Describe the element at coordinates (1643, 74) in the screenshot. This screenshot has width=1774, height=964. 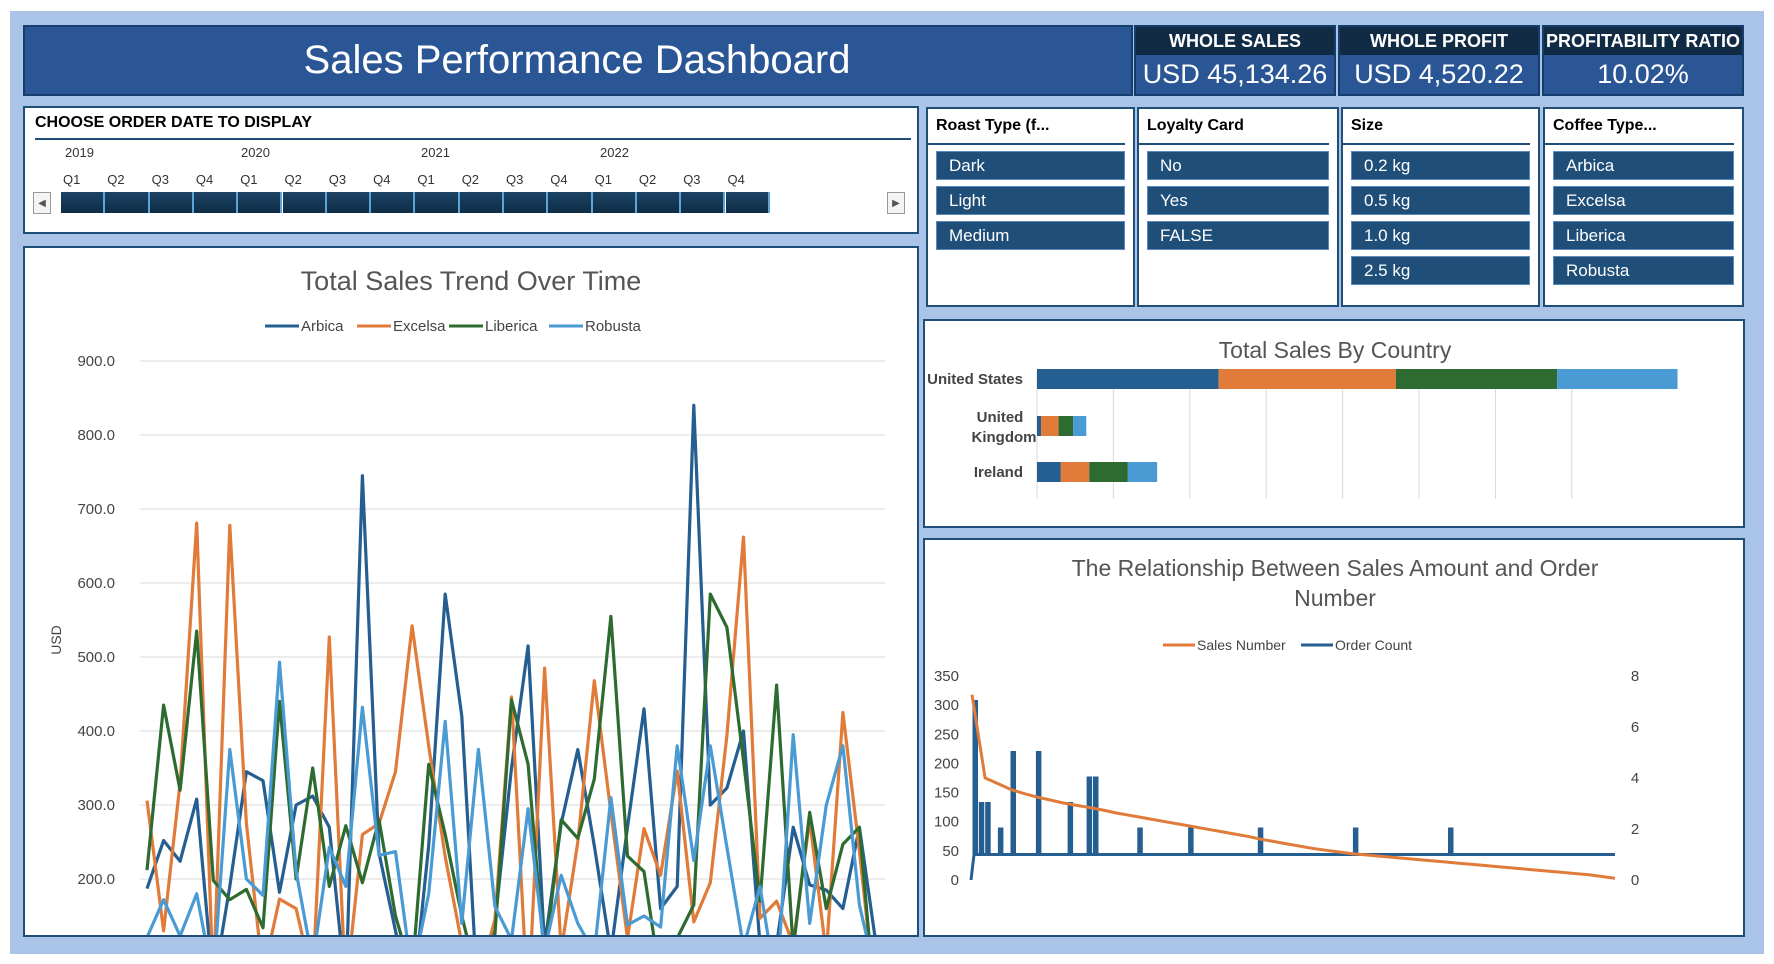
I see `kpi-value: 10.02%` at that location.